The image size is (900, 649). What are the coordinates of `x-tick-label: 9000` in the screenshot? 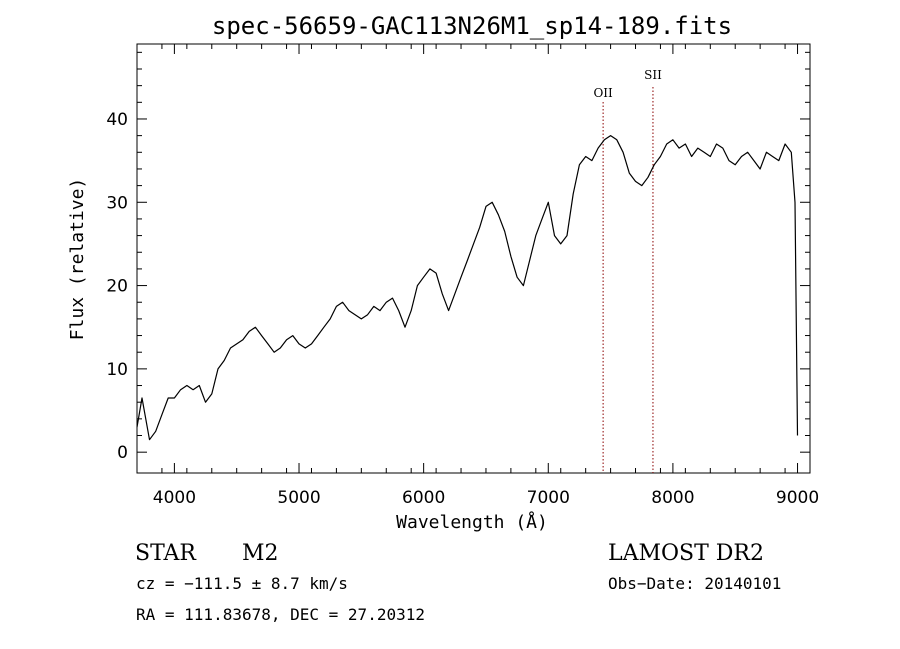 It's located at (797, 498).